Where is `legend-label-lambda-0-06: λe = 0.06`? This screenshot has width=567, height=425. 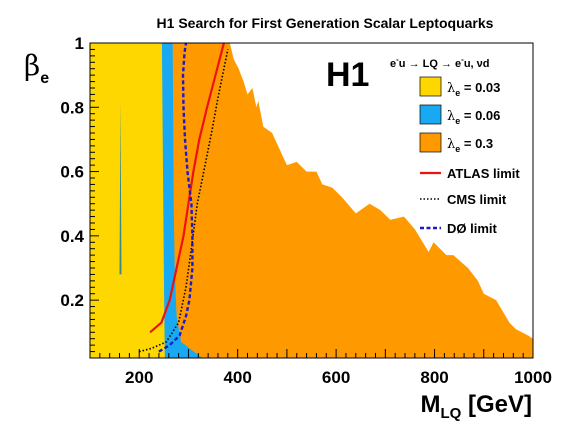
legend-label-lambda-0-06: λe = 0.06 is located at coordinates (473, 117).